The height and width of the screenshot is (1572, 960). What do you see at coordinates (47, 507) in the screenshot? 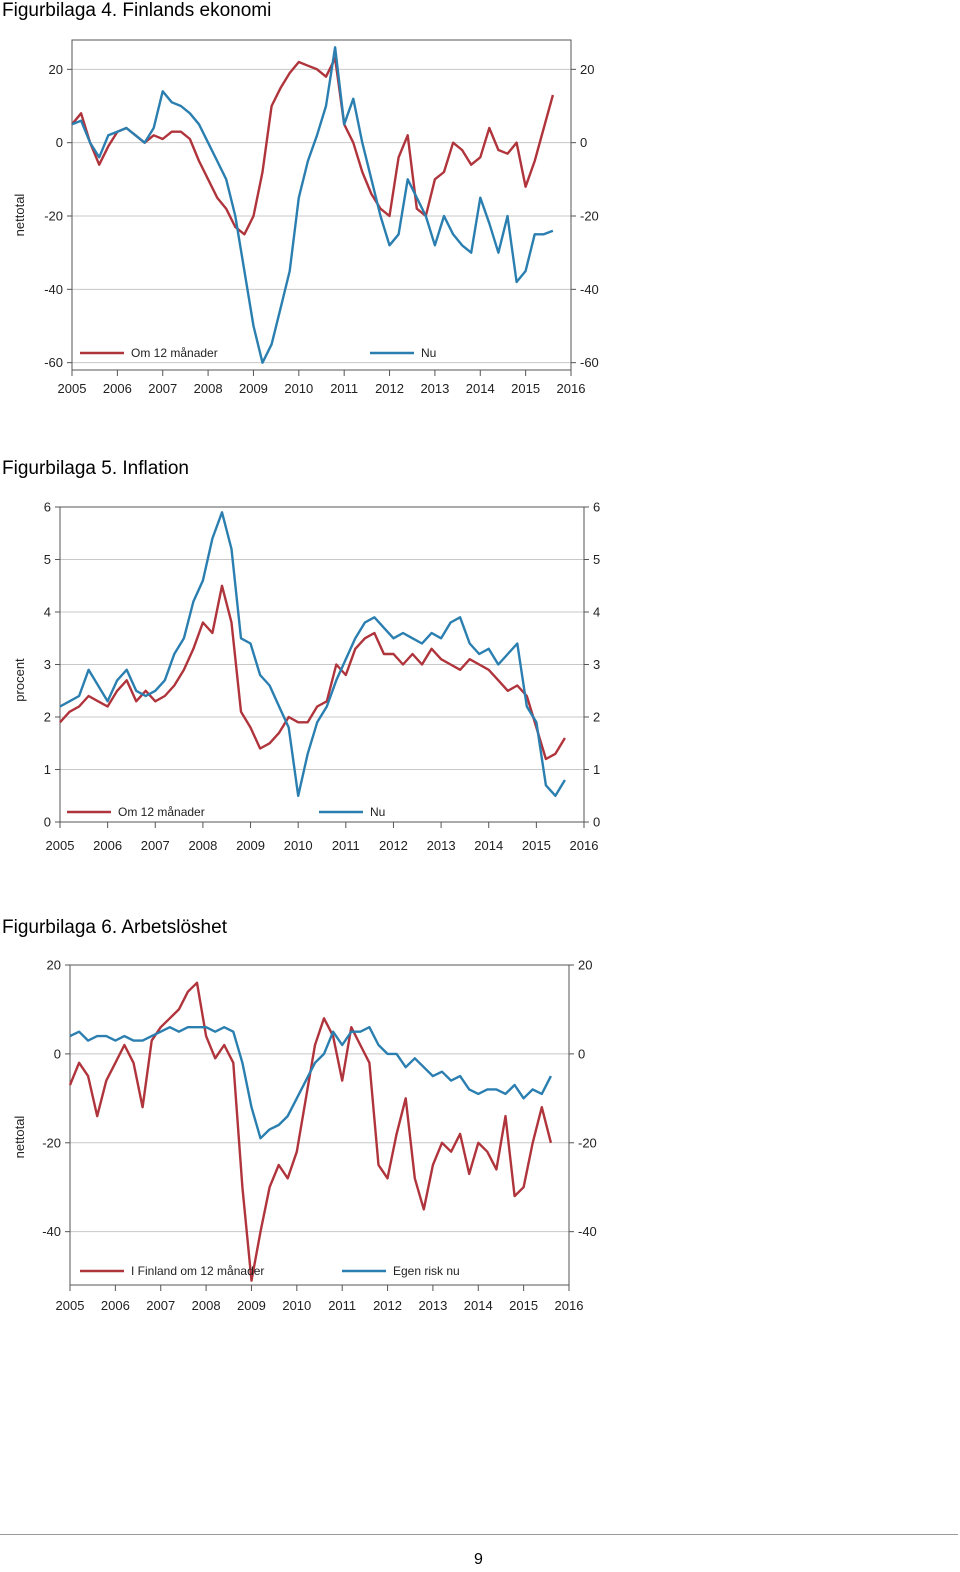
I see `y-tick-label-left: 6` at bounding box center [47, 507].